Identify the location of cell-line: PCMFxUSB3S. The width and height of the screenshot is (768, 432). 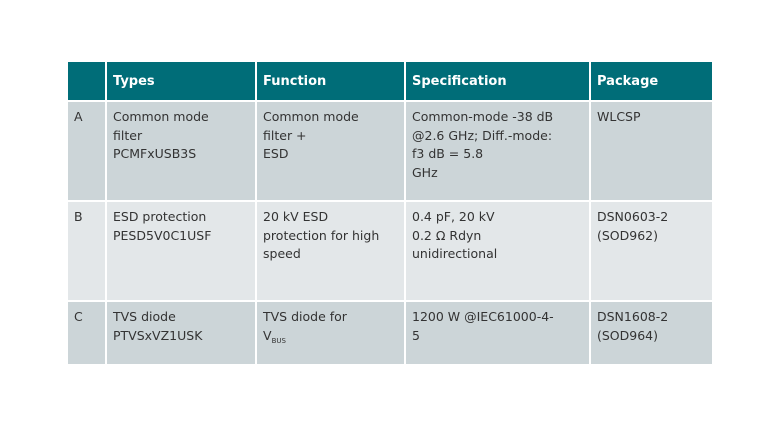
(155, 153).